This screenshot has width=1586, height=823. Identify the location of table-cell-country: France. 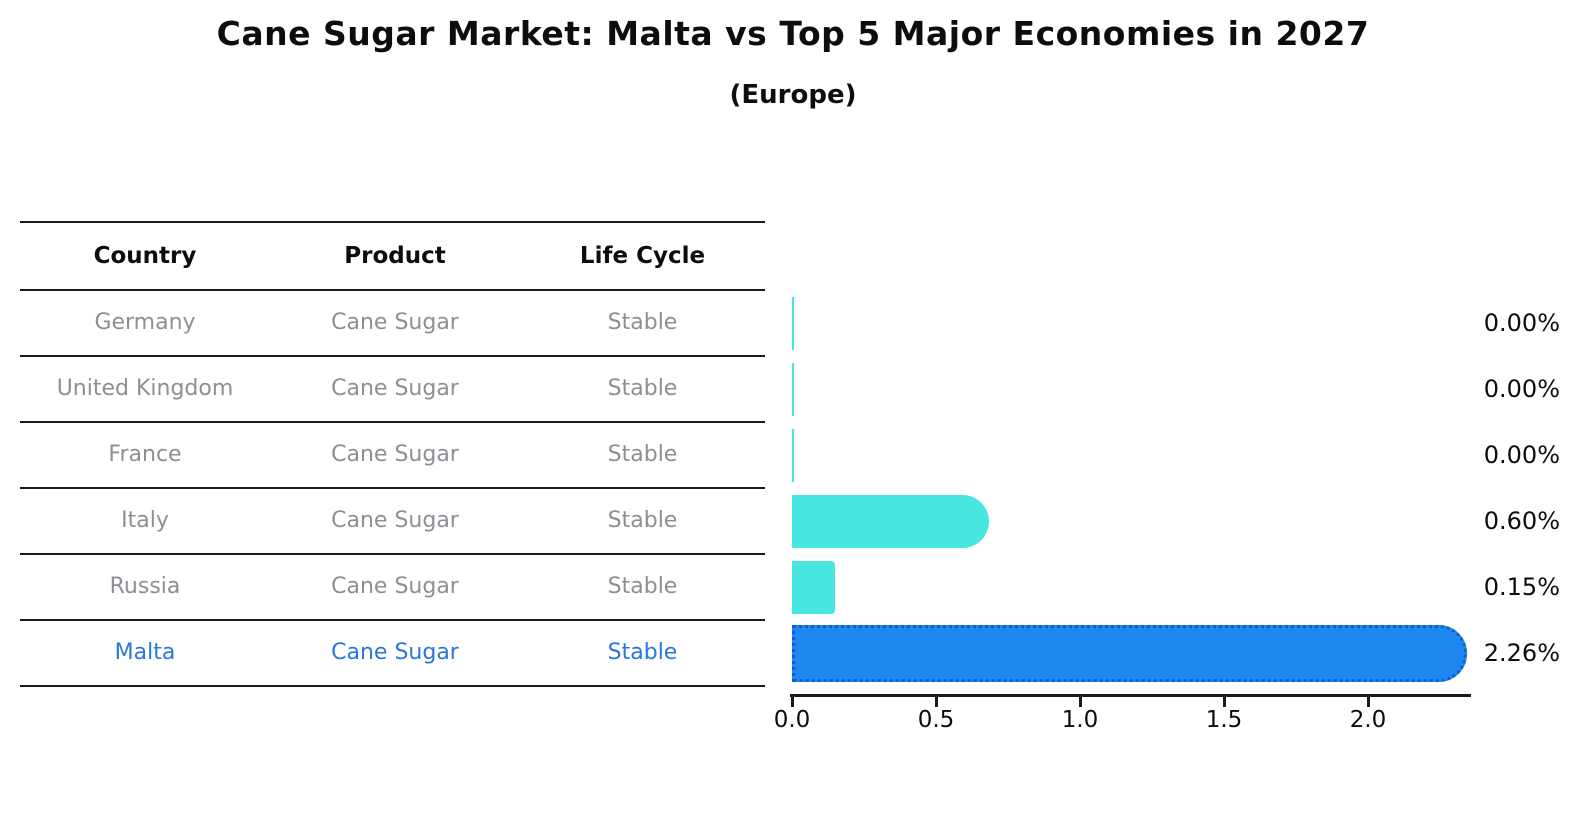
(145, 454).